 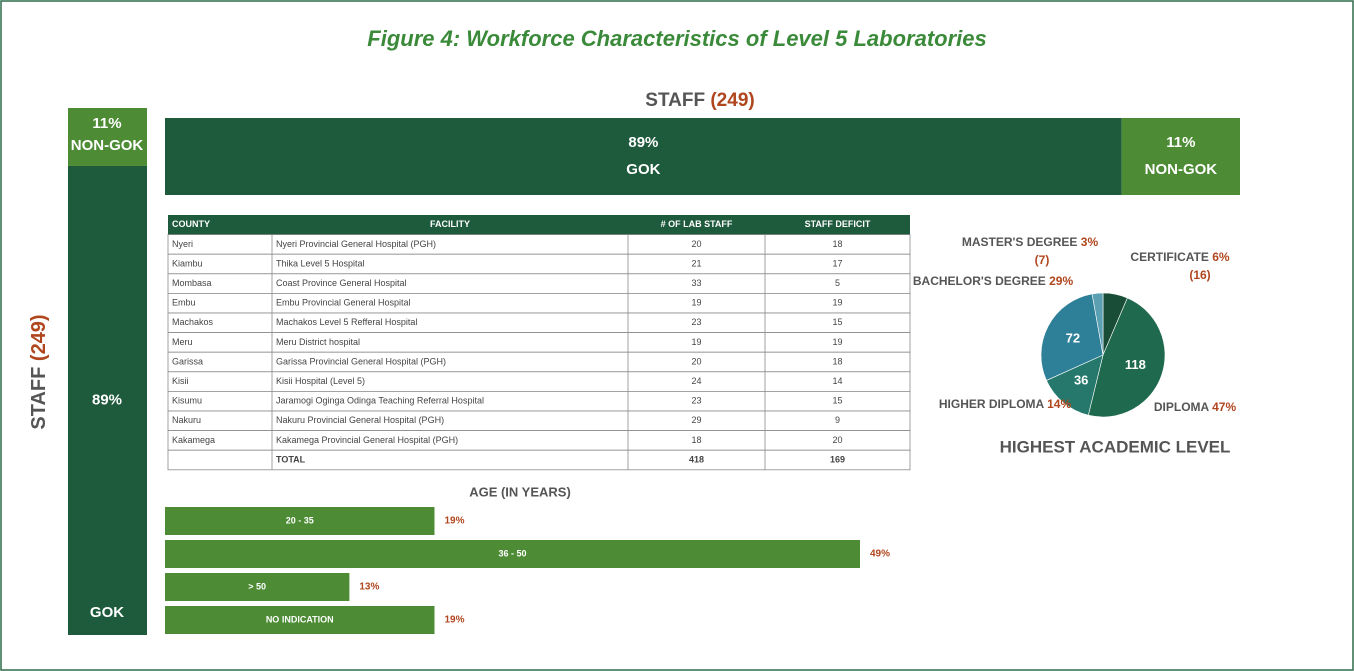 What do you see at coordinates (992, 404) in the screenshot?
I see `pie-category: HIGHER DIPLOMA` at bounding box center [992, 404].